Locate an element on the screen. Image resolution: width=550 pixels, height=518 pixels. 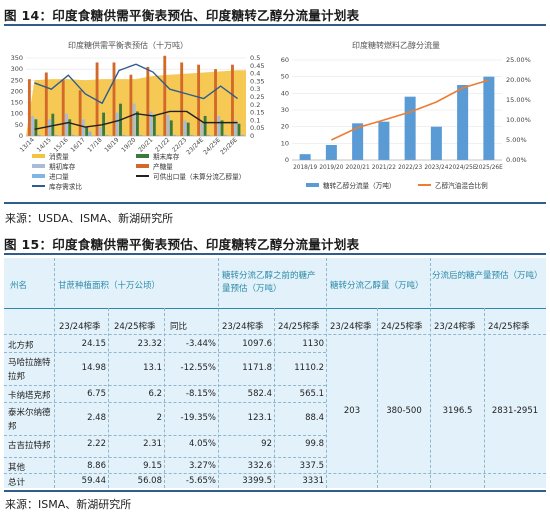
y-tick-right: 0.00% is located at coordinates (516, 160).